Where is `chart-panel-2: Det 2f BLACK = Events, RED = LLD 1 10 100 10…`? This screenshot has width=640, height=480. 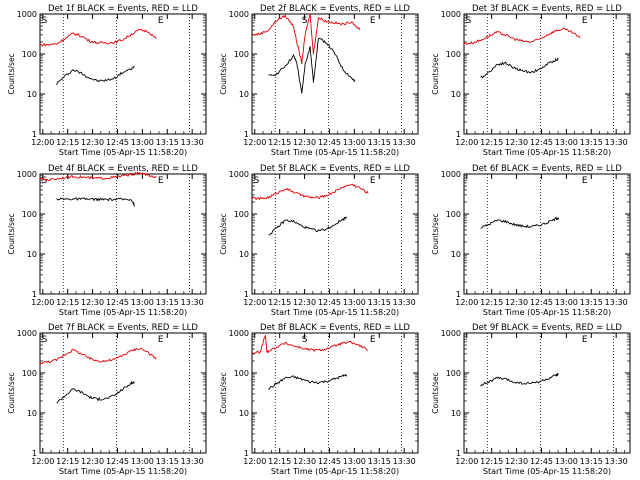
chart-panel-2: Det 2f BLACK = Events, RED = LLD 1 10 100 10… is located at coordinates (319, 80).